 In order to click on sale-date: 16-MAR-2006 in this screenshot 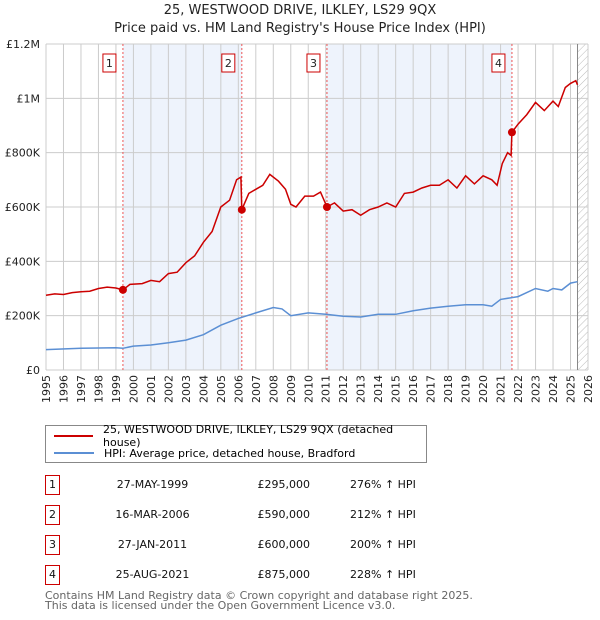, I will do `click(152, 514)`.